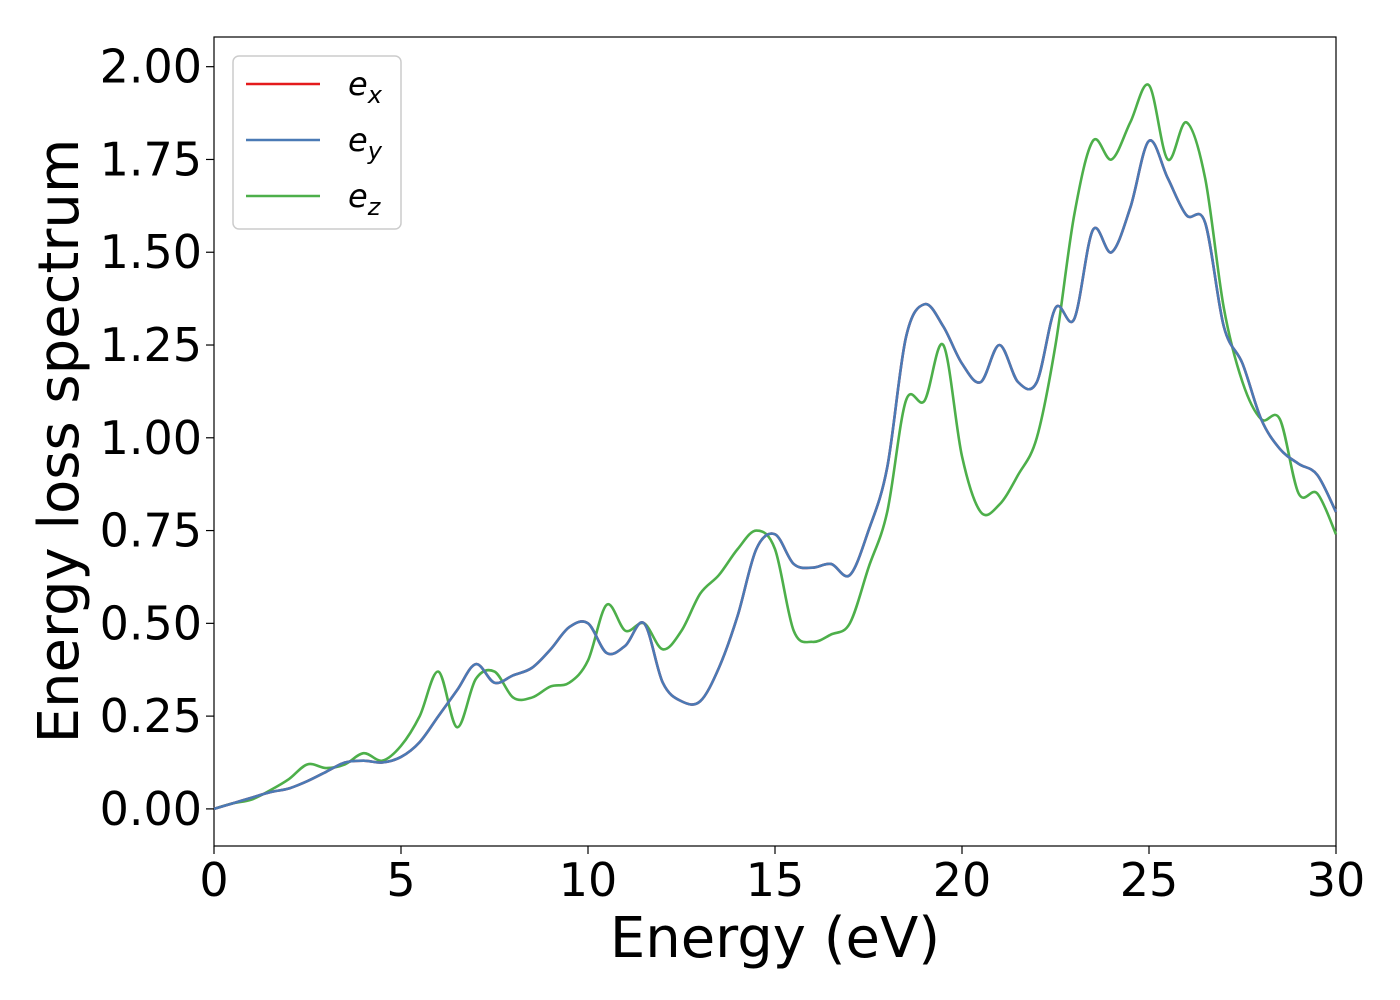 Image resolution: width=1400 pixels, height=1000 pixels. Describe the element at coordinates (151, 67) in the screenshot. I see `y-tick-label: 2.00` at that location.